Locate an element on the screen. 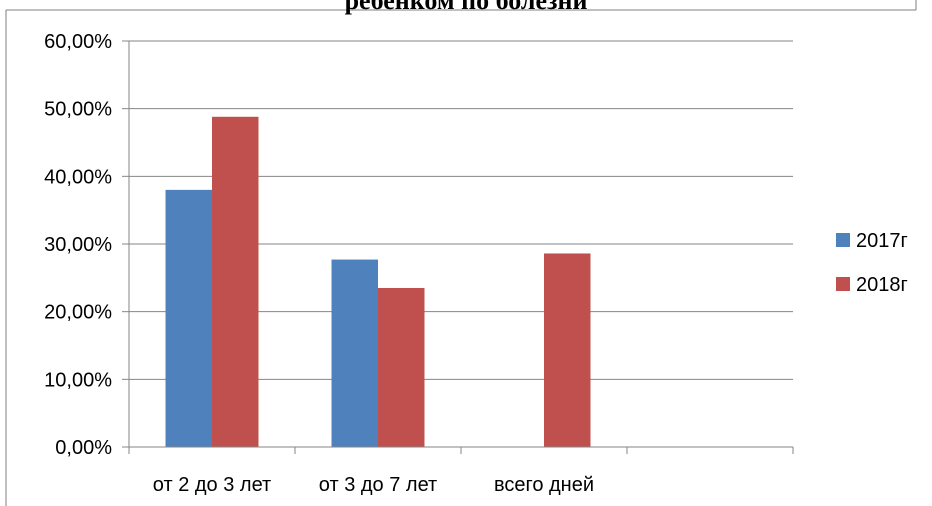 This screenshot has width=932, height=506. y-tick-label: 10,00% is located at coordinates (78, 380).